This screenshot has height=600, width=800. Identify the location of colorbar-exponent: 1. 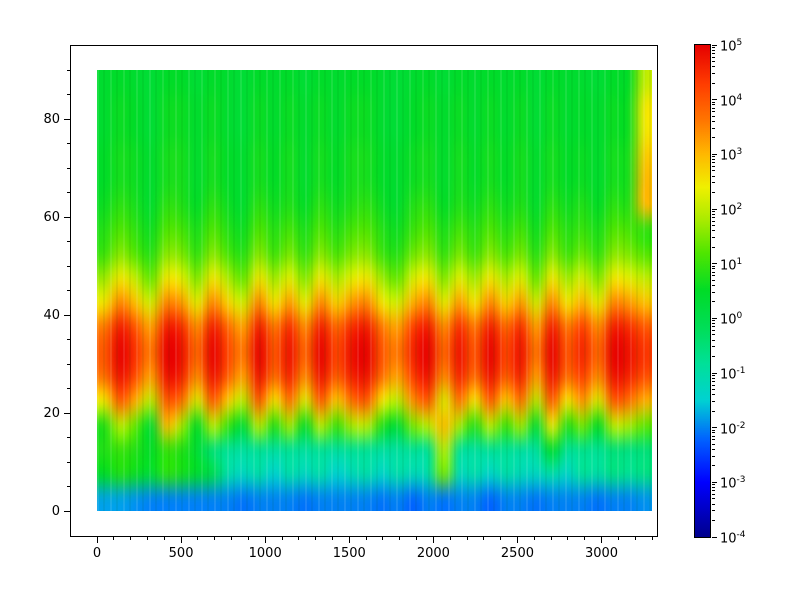
(739, 261).